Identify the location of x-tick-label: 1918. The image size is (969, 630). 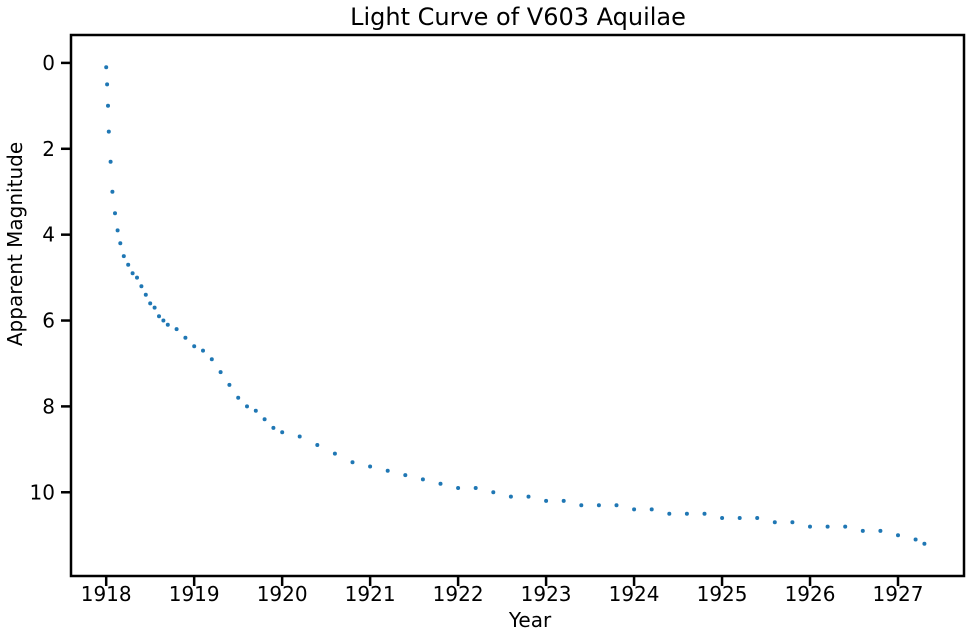
(106, 594).